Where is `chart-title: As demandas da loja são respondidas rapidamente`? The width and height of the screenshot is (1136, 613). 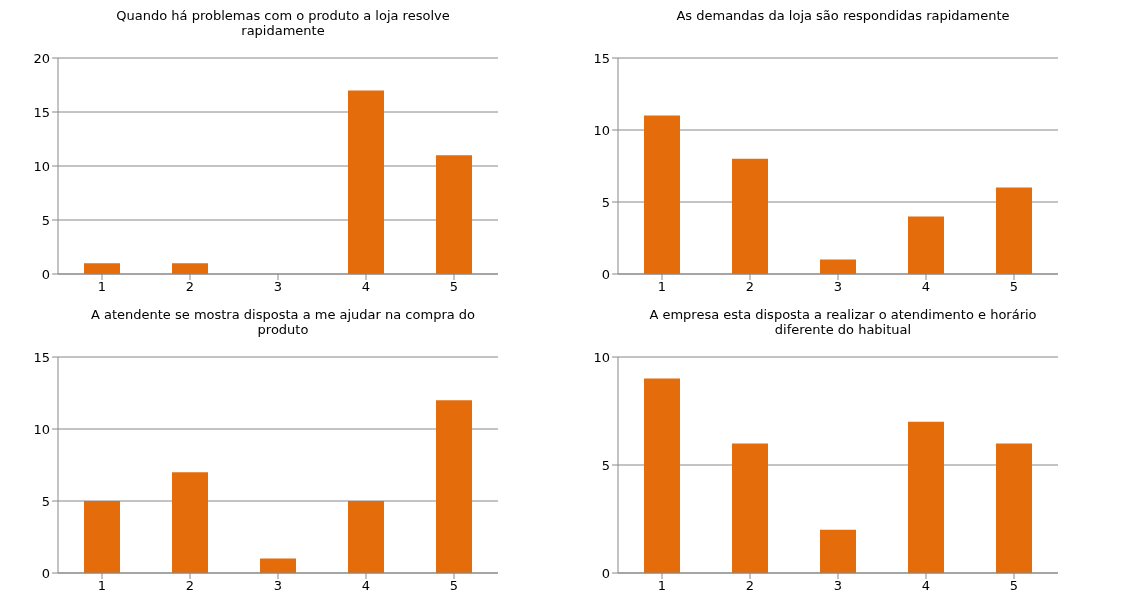
chart-title: As demandas da loja são respondidas rapidamente is located at coordinates (843, 16).